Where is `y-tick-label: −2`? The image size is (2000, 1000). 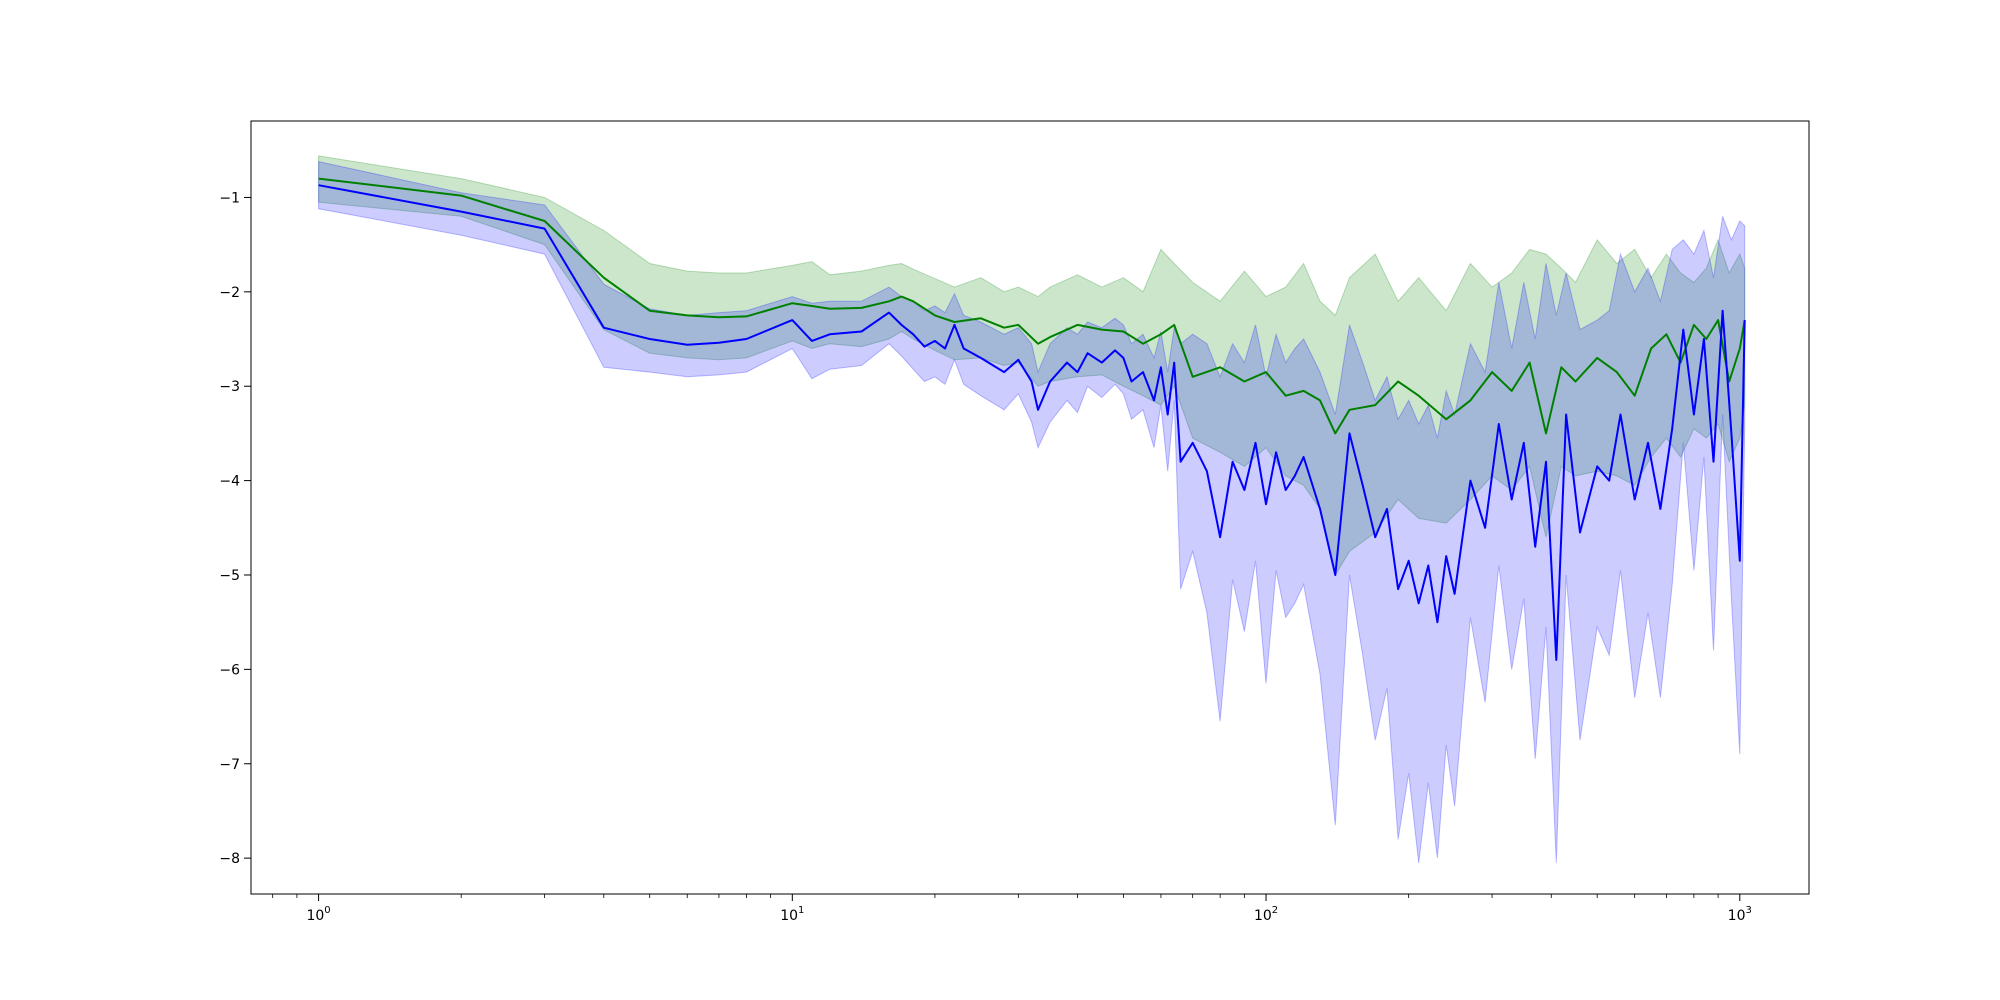 y-tick-label: −2 is located at coordinates (229, 293).